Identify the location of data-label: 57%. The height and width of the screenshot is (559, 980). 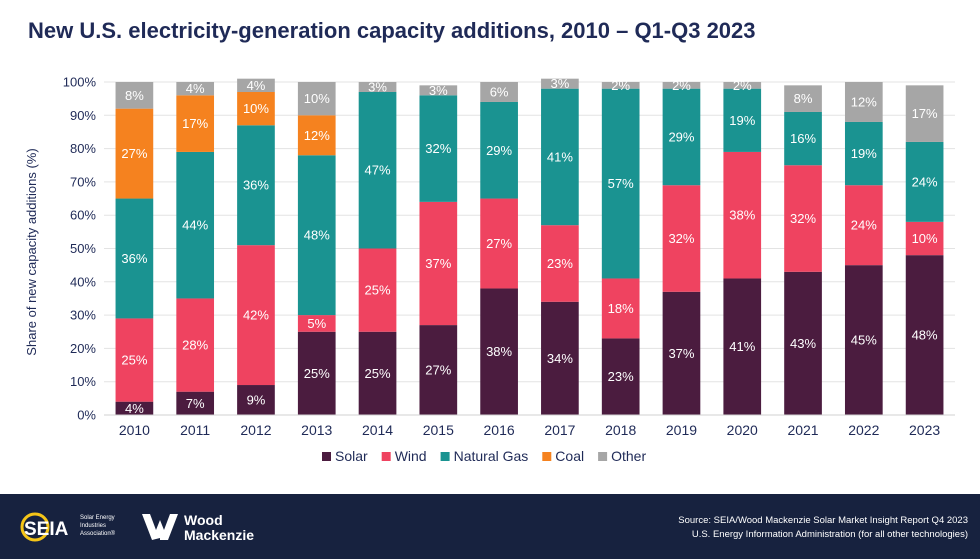
(621, 183).